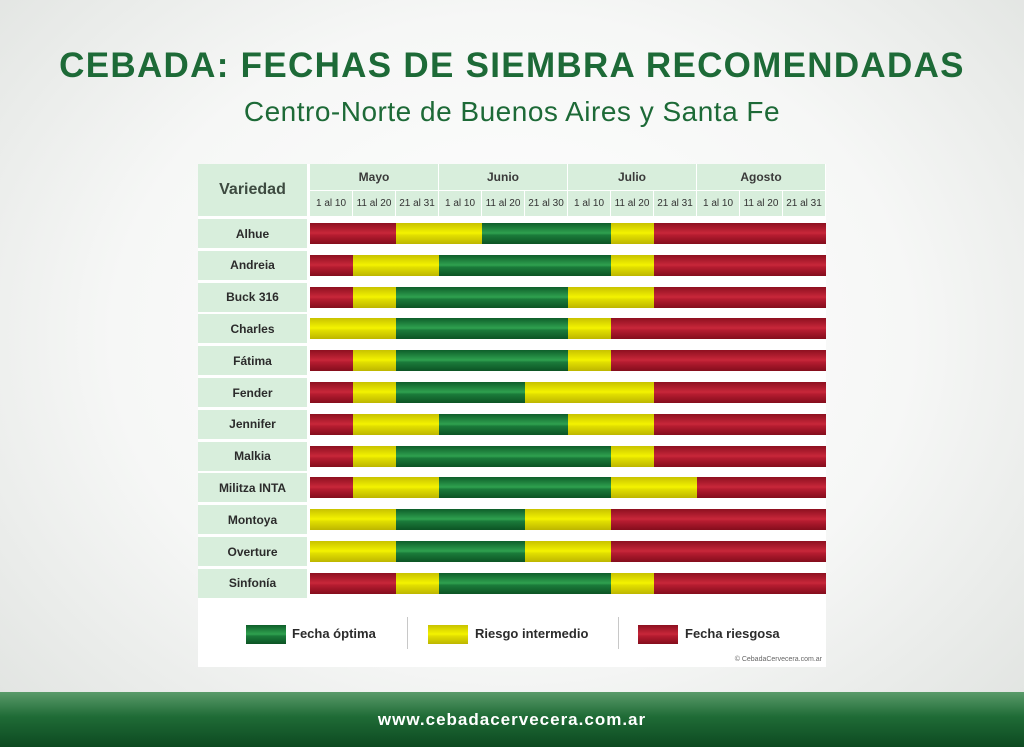  Describe the element at coordinates (252, 583) in the screenshot. I see `variety-label-sinfonia: Sinfonía` at that location.